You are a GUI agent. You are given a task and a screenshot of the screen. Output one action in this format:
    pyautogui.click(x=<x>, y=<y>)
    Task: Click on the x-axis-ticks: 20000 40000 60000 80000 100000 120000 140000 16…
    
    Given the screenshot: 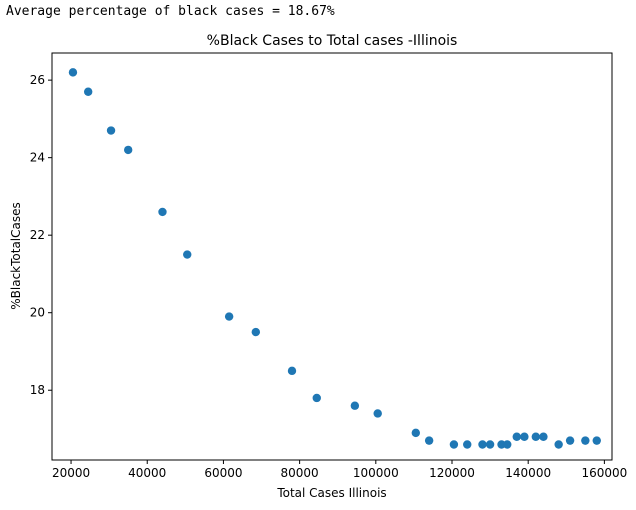 What is the action you would take?
    pyautogui.click(x=339, y=470)
    